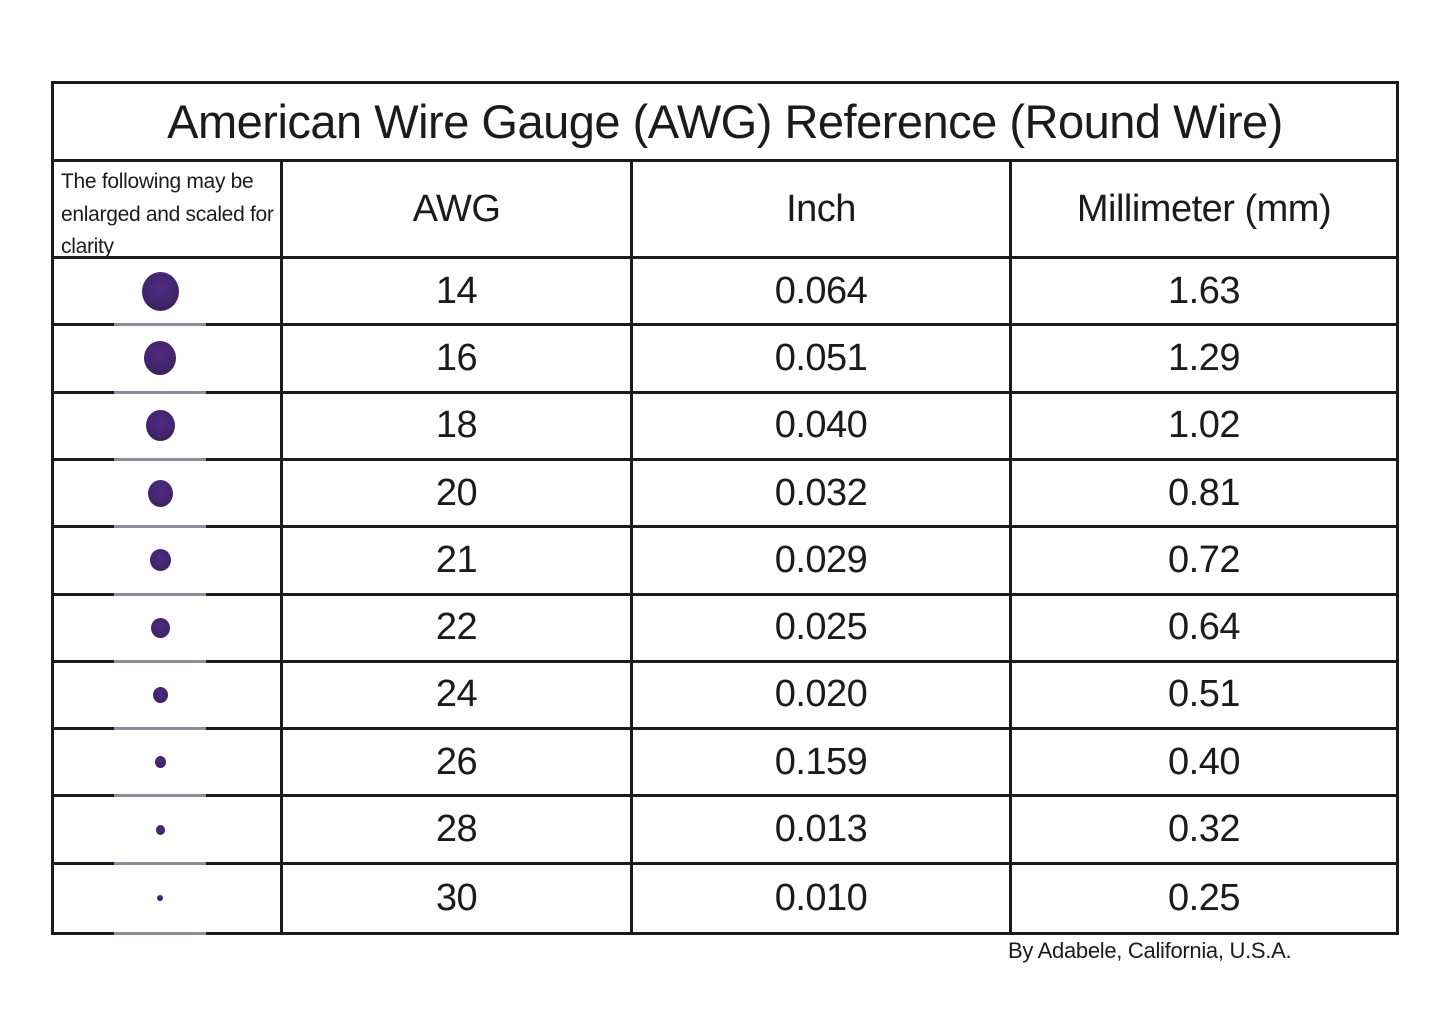 The image size is (1445, 1017). I want to click on mm-cell: 0.51, so click(1204, 696).